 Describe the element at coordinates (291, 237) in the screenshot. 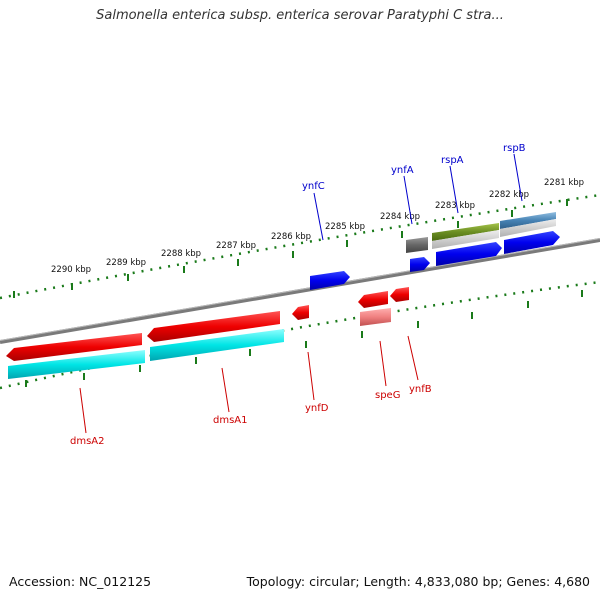

I see `kbp-label: 2286 kbp` at that location.